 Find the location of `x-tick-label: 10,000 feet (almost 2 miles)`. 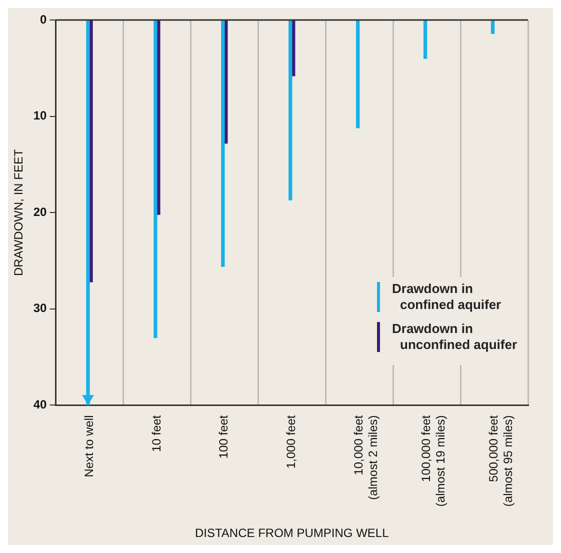

x-tick-label: 10,000 feet (almost 2 miles) is located at coordinates (366, 457).